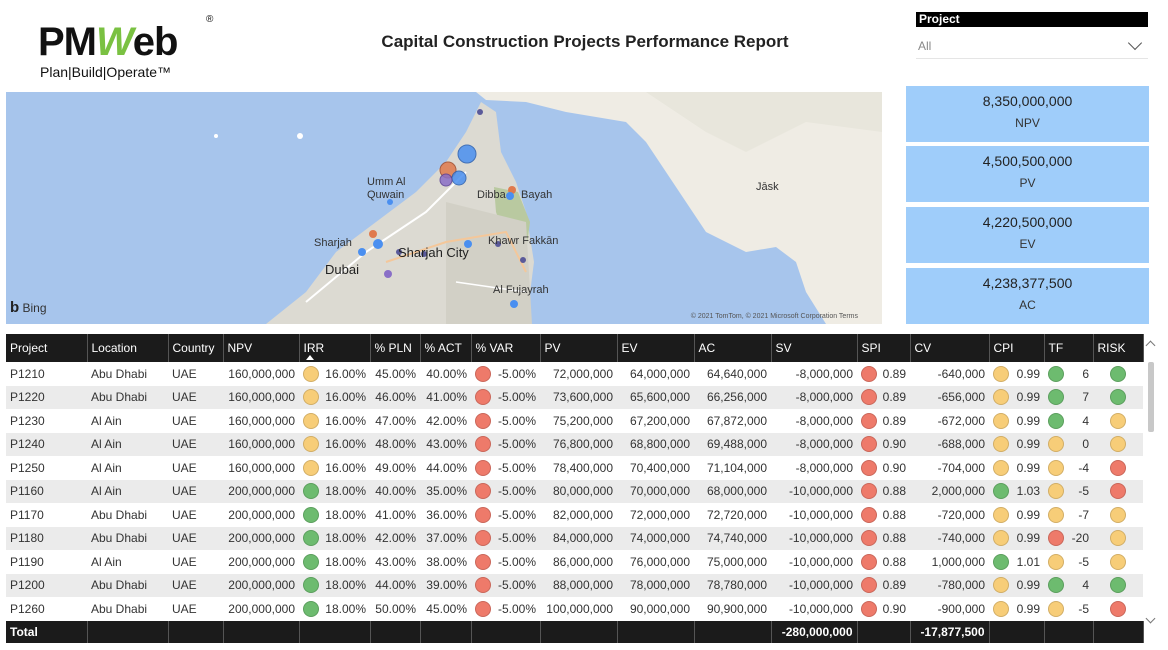 The image size is (1168, 650). What do you see at coordinates (1069, 348) in the screenshot?
I see `column-header: TF` at bounding box center [1069, 348].